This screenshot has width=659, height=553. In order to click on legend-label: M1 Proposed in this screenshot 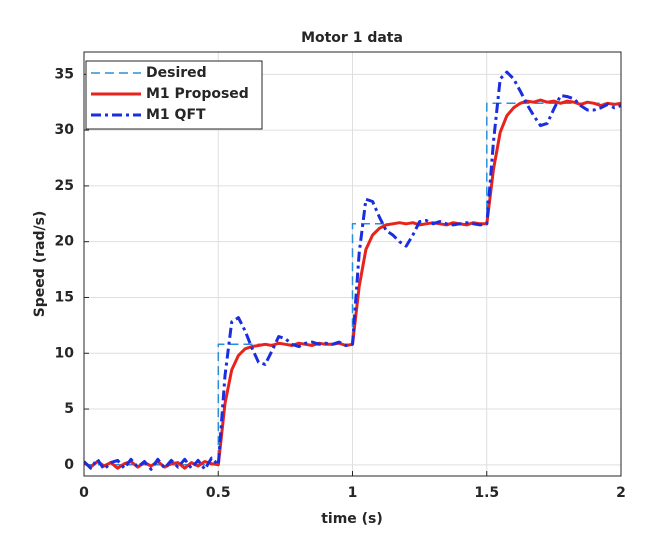, I will do `click(197, 94)`.